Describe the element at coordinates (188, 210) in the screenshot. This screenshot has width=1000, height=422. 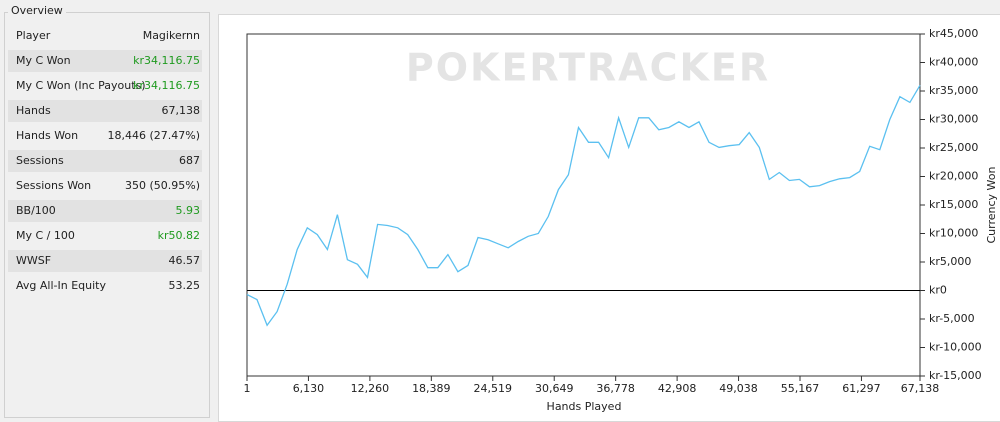
I see `stat-value: 5.93` at that location.